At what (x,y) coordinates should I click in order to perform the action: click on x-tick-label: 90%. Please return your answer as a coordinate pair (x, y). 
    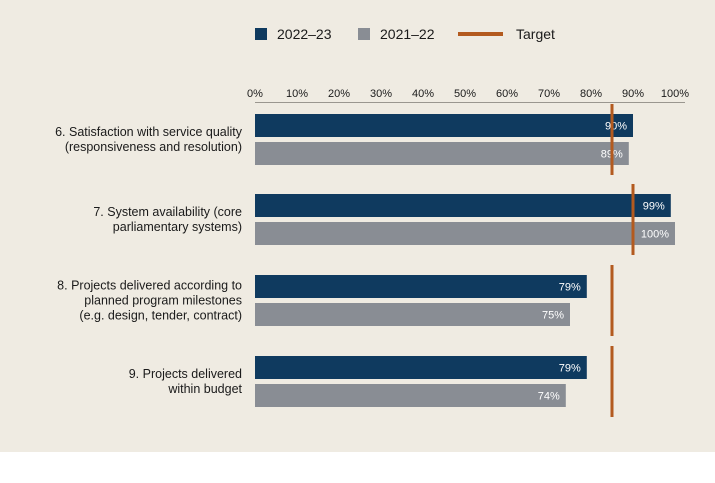
    Looking at the image, I should click on (633, 94).